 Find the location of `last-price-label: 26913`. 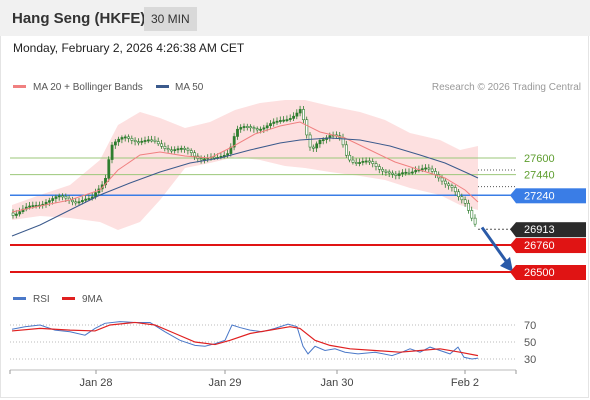

last-price-label: 26913 is located at coordinates (539, 230).